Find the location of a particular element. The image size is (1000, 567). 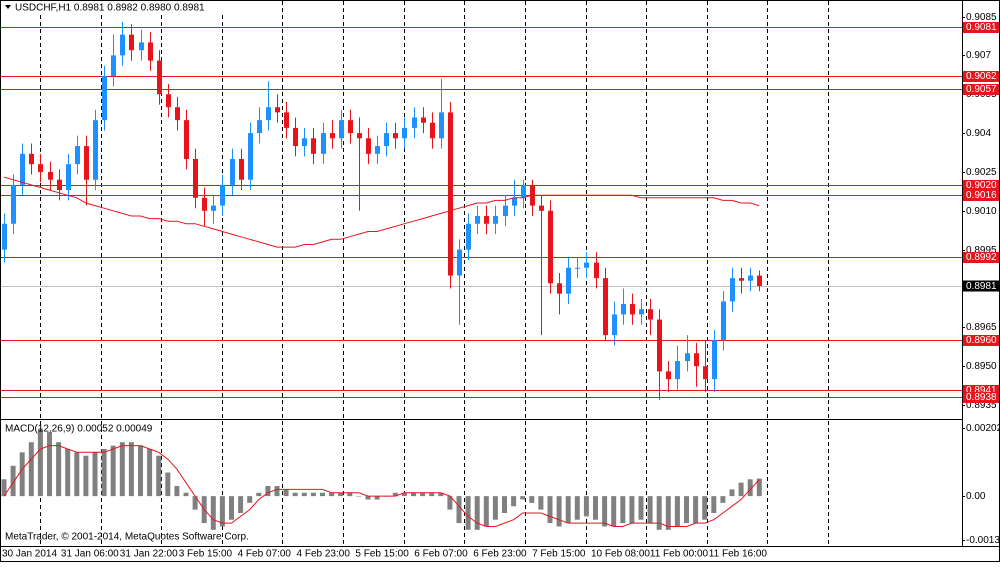

macd-tick-label: -0.0013 is located at coordinates (983, 540).